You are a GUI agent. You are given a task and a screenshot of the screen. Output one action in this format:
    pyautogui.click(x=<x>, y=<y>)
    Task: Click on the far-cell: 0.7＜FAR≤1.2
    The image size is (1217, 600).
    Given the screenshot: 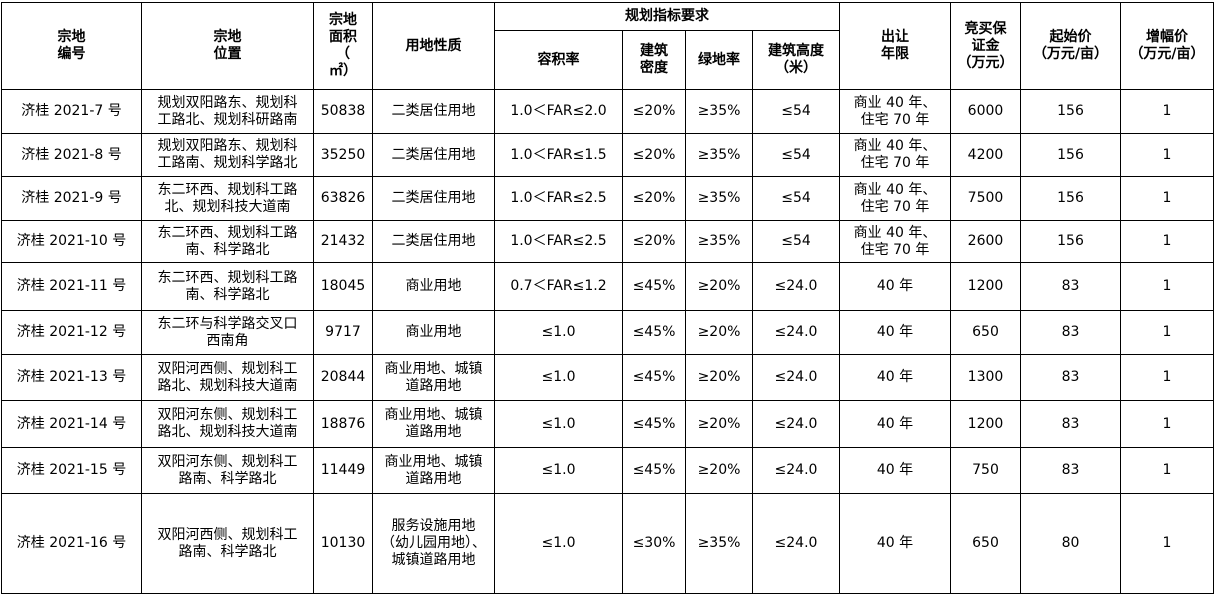 What is the action you would take?
    pyautogui.click(x=558, y=286)
    